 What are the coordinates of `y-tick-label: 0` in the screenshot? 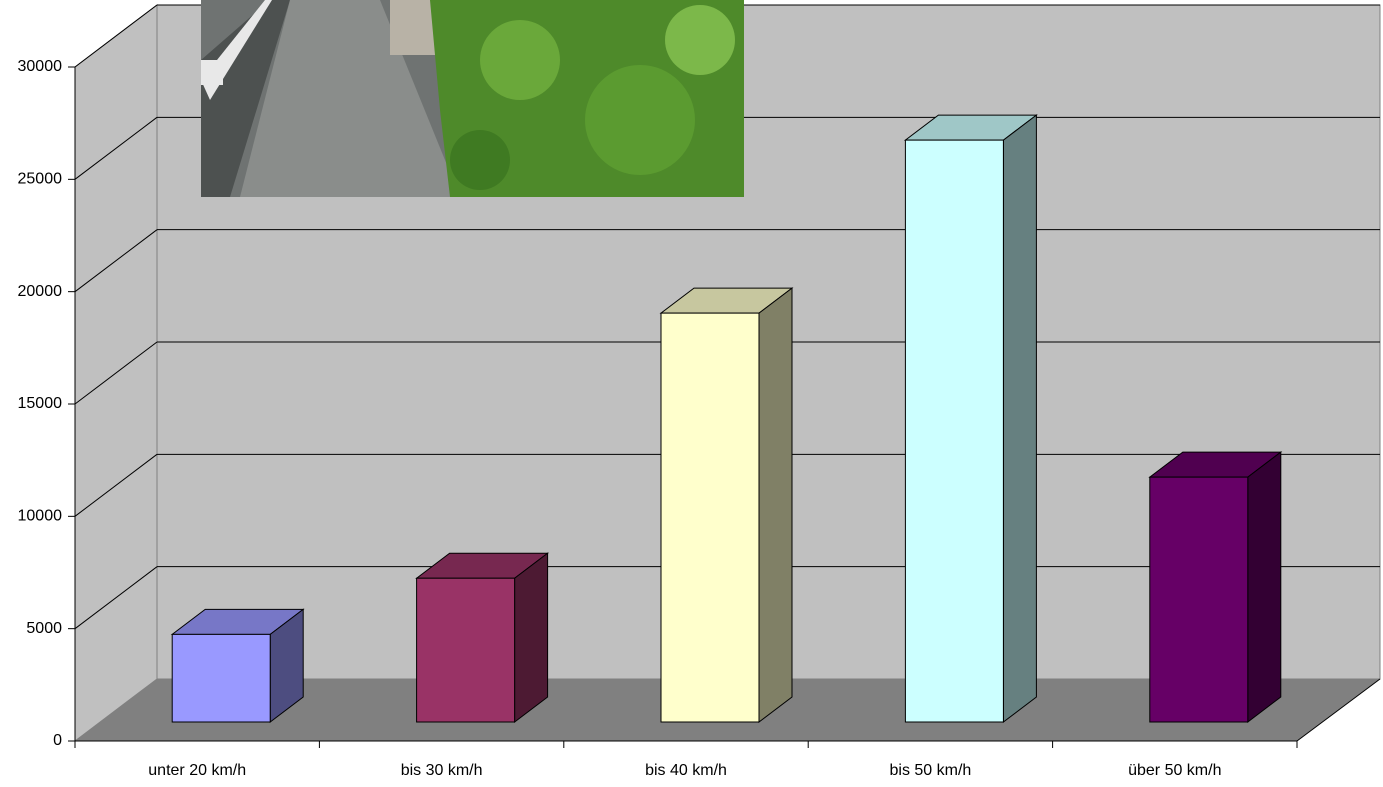 It's located at (57, 740).